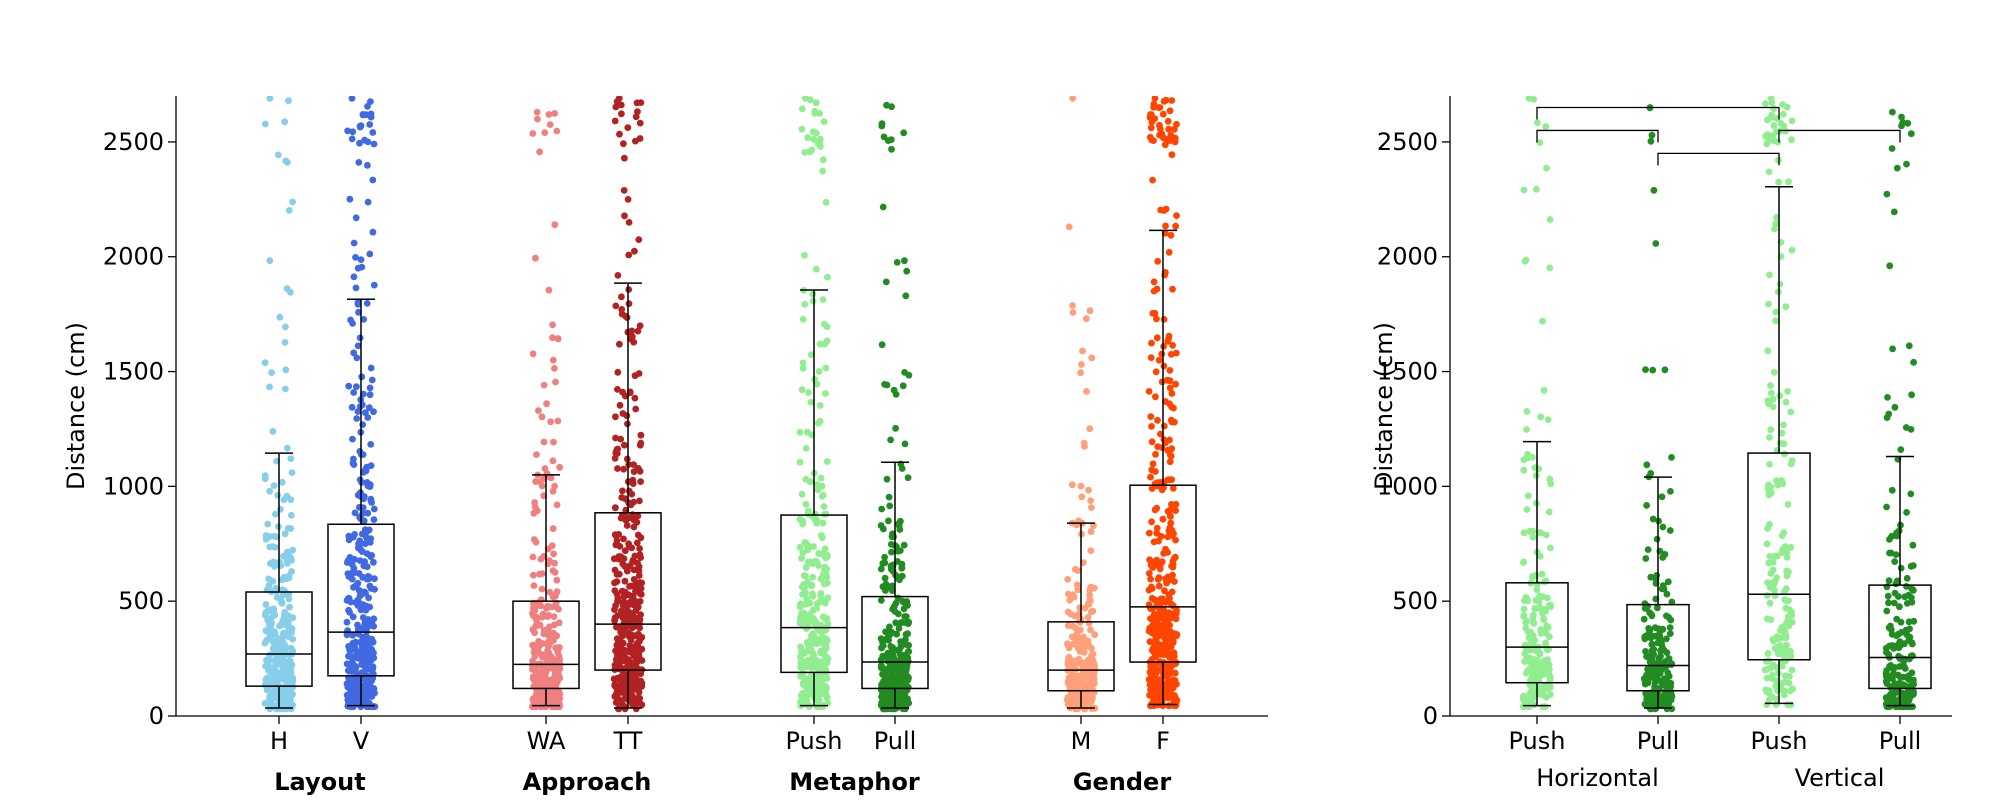  Describe the element at coordinates (1658, 647) in the screenshot. I see `box-iqr` at that location.